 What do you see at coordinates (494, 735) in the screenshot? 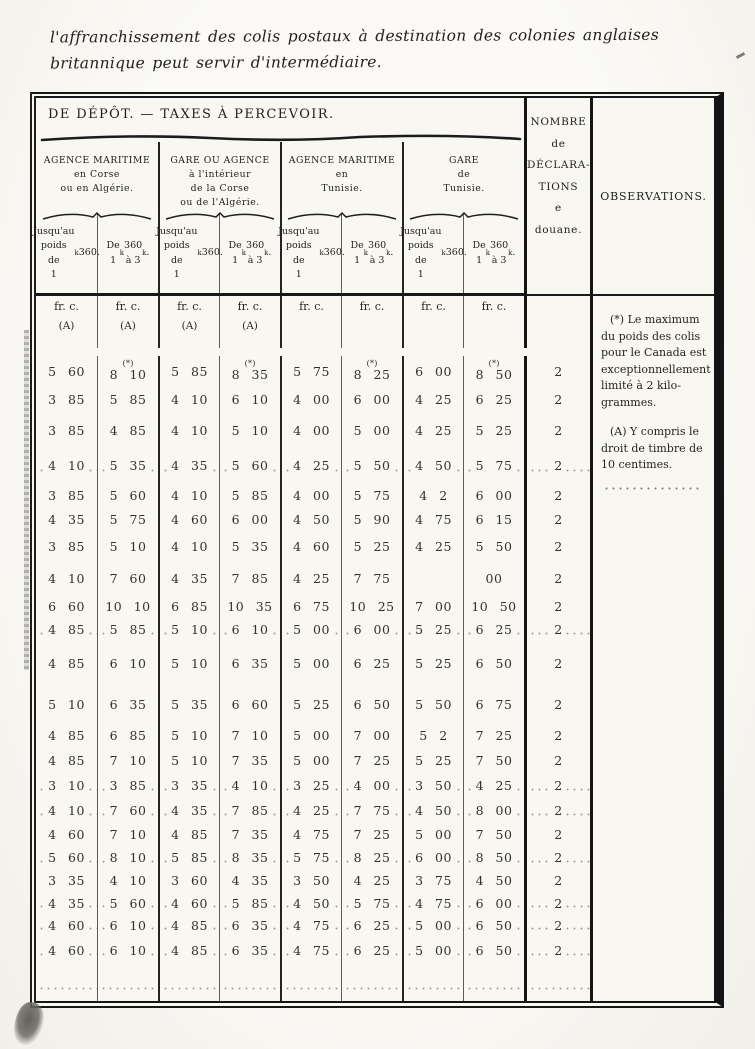
I see `rate-value: 7 25` at bounding box center [494, 735].